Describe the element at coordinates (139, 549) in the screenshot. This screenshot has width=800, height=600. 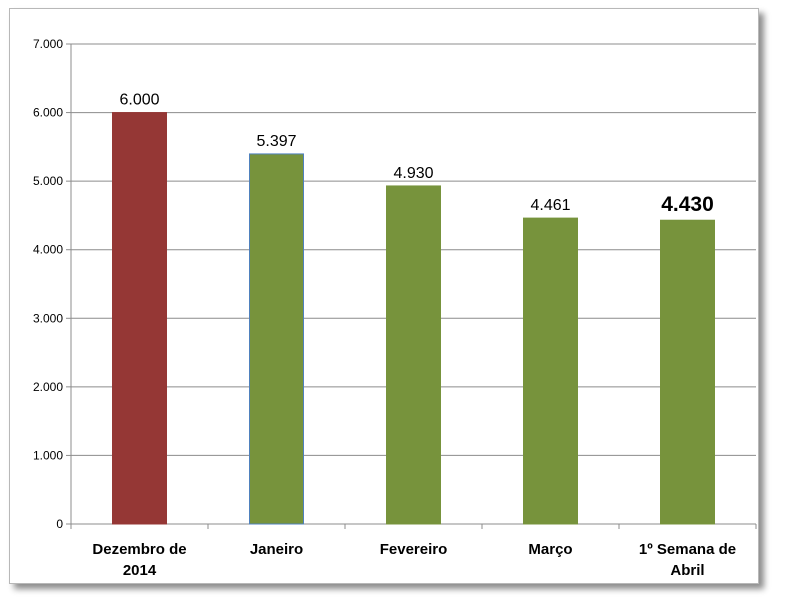
I see `x-category-label: Dezembro de` at that location.